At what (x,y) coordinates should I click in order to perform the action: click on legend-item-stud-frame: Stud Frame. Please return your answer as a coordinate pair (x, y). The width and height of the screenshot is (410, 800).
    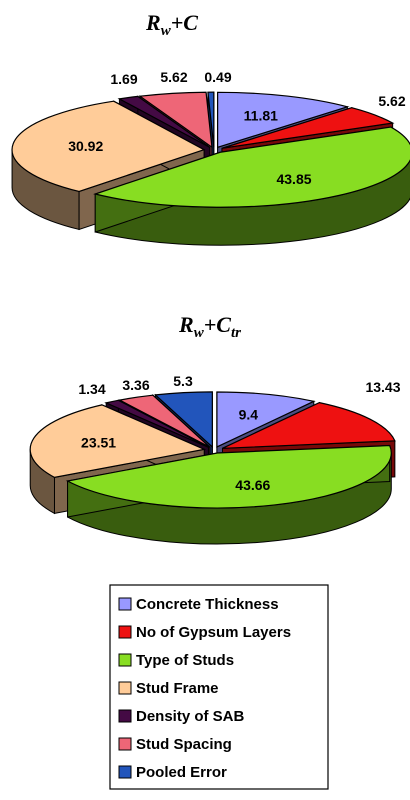
    Looking at the image, I should click on (168, 688).